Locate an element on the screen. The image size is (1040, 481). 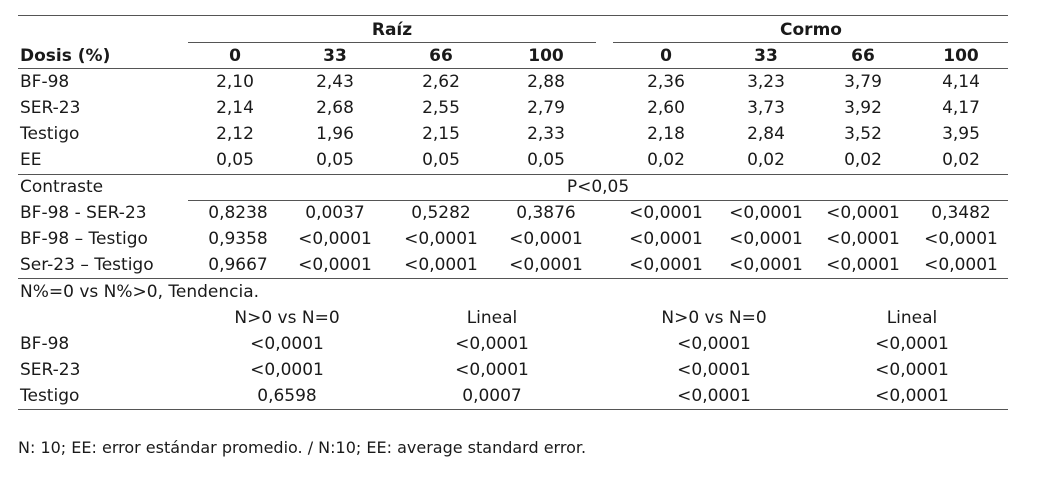
table-cell: 0,0037 is located at coordinates (335, 213).